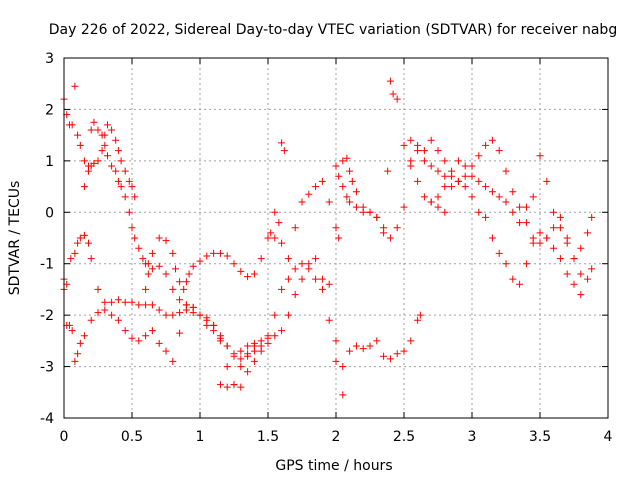  Describe the element at coordinates (49, 59) in the screenshot. I see `y-tick-label: 3` at that location.